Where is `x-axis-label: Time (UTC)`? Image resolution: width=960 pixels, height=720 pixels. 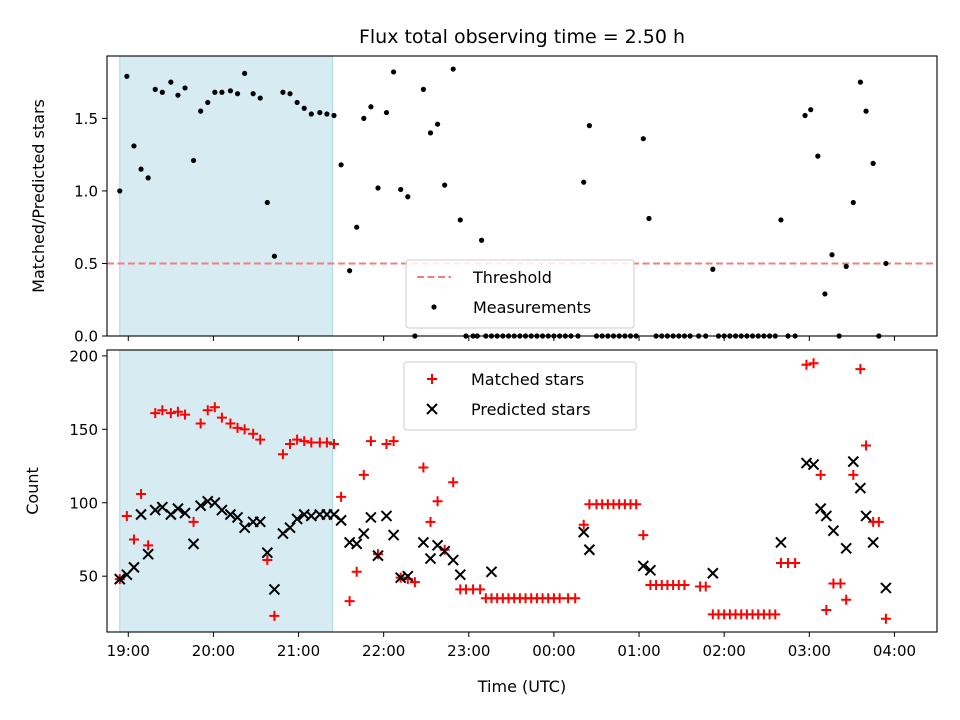
x-axis-label: Time (UTC) is located at coordinates (521, 686).